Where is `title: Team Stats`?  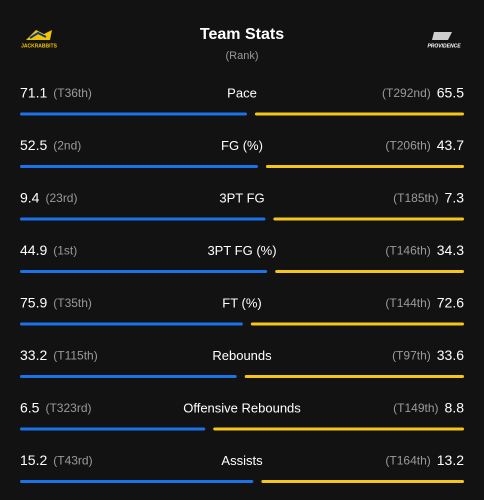
title: Team Stats is located at coordinates (242, 34).